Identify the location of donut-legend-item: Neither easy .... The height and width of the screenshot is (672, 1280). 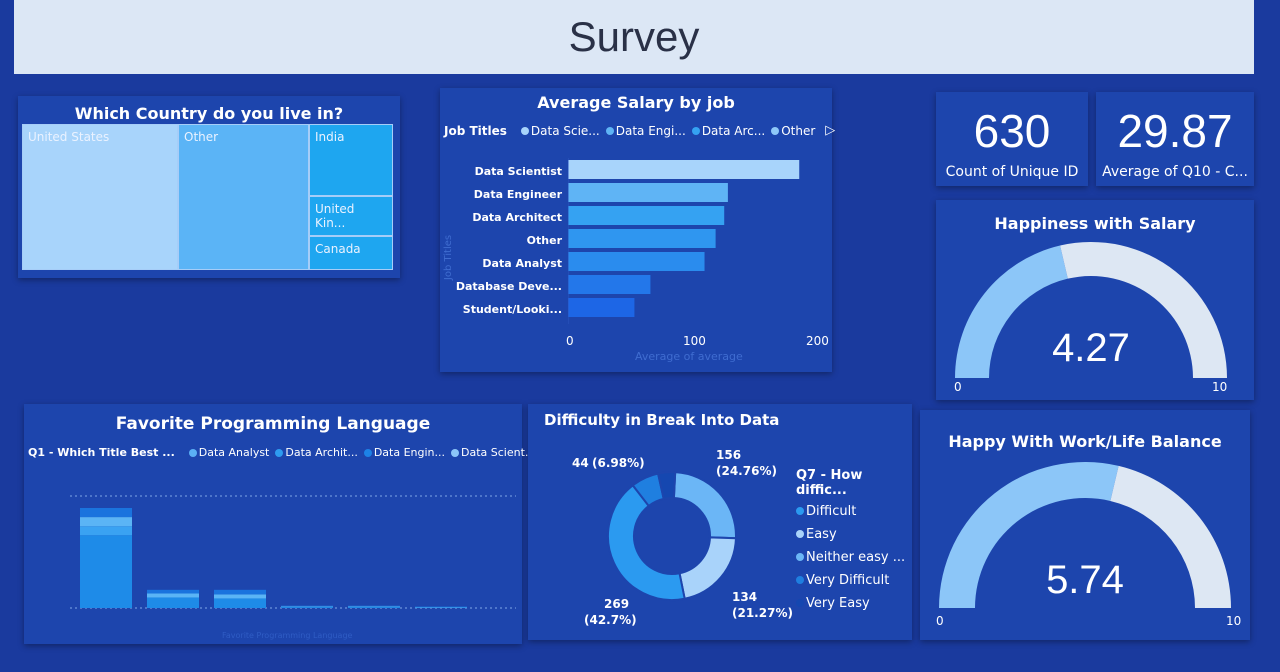
(856, 557).